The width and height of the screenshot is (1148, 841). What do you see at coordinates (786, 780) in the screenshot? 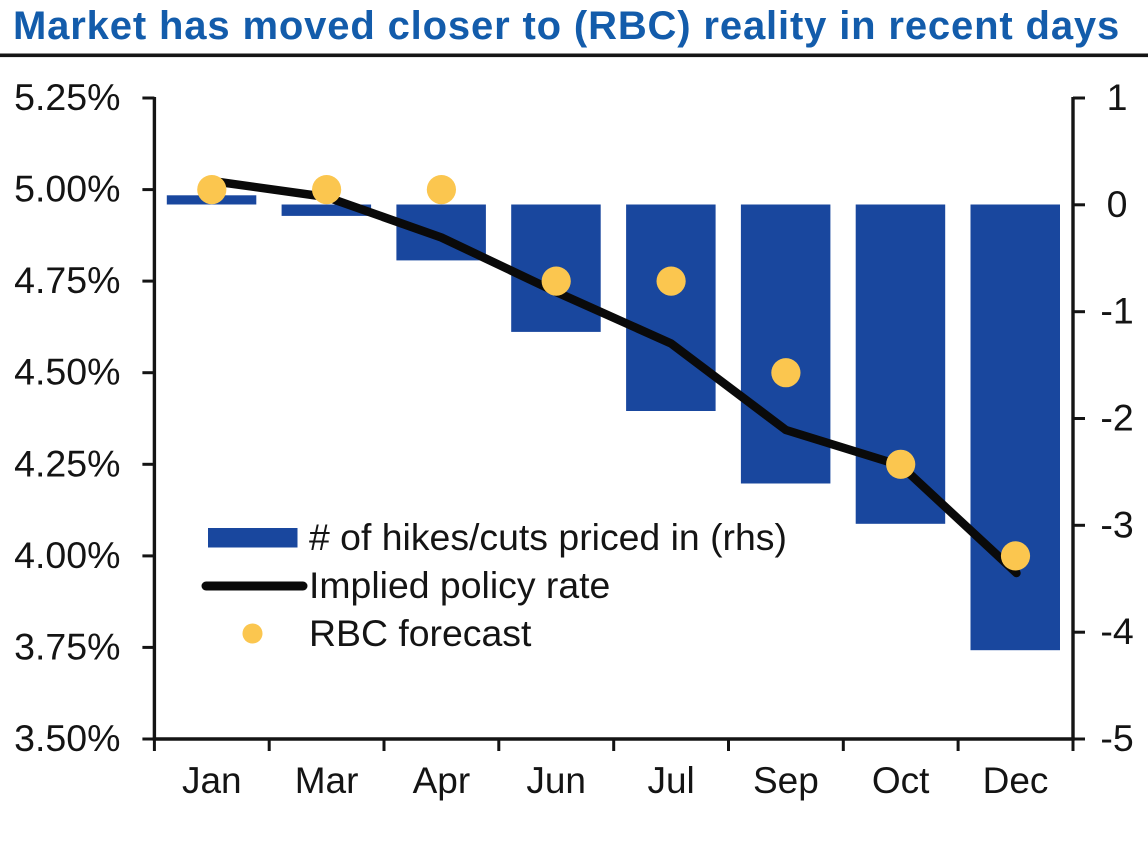
I see `svg-text: Sep` at bounding box center [786, 780].